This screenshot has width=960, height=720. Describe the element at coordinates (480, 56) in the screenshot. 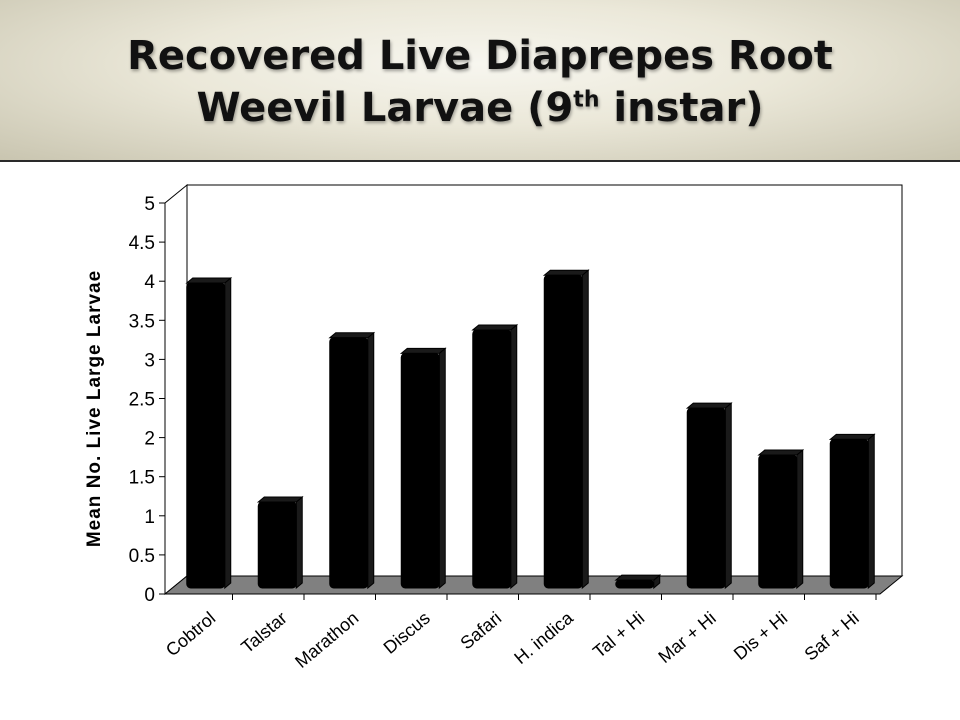

I see `title-line-1: Recovered Live Diaprepes Root` at that location.